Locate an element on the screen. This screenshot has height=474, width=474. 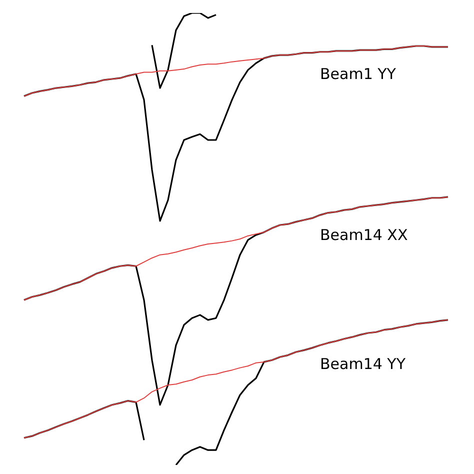
series-label: Beam14 XX is located at coordinates (364, 235).